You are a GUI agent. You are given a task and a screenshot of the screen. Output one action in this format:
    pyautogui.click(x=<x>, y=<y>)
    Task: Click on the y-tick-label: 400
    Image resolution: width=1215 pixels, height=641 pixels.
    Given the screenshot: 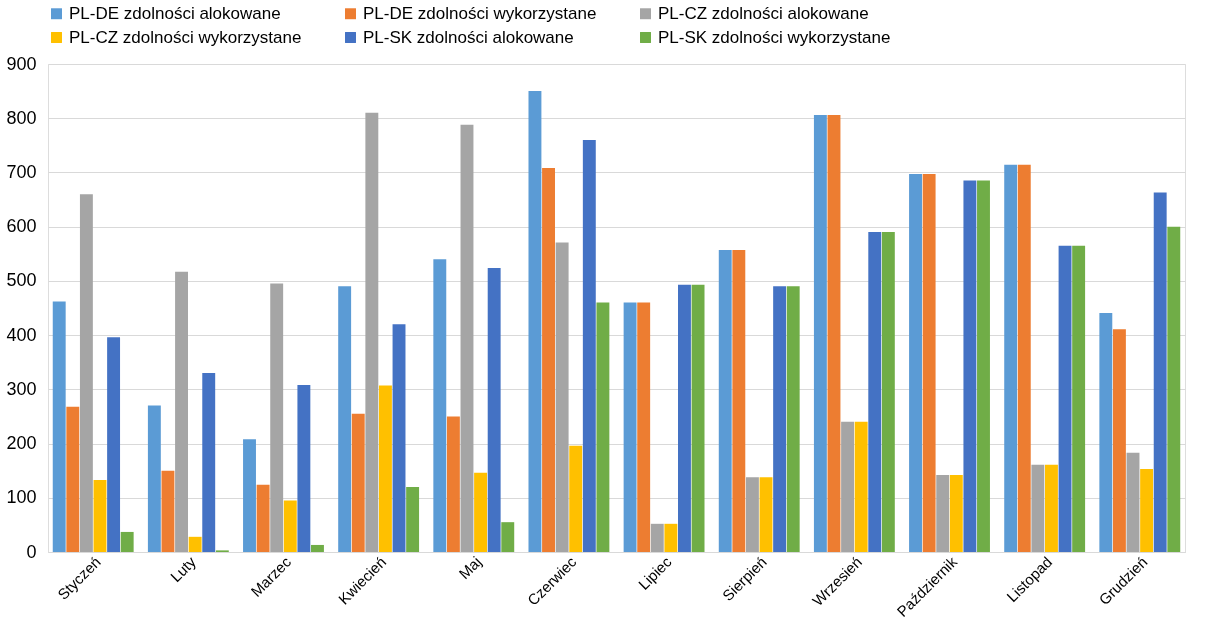 What is the action you would take?
    pyautogui.click(x=21, y=334)
    